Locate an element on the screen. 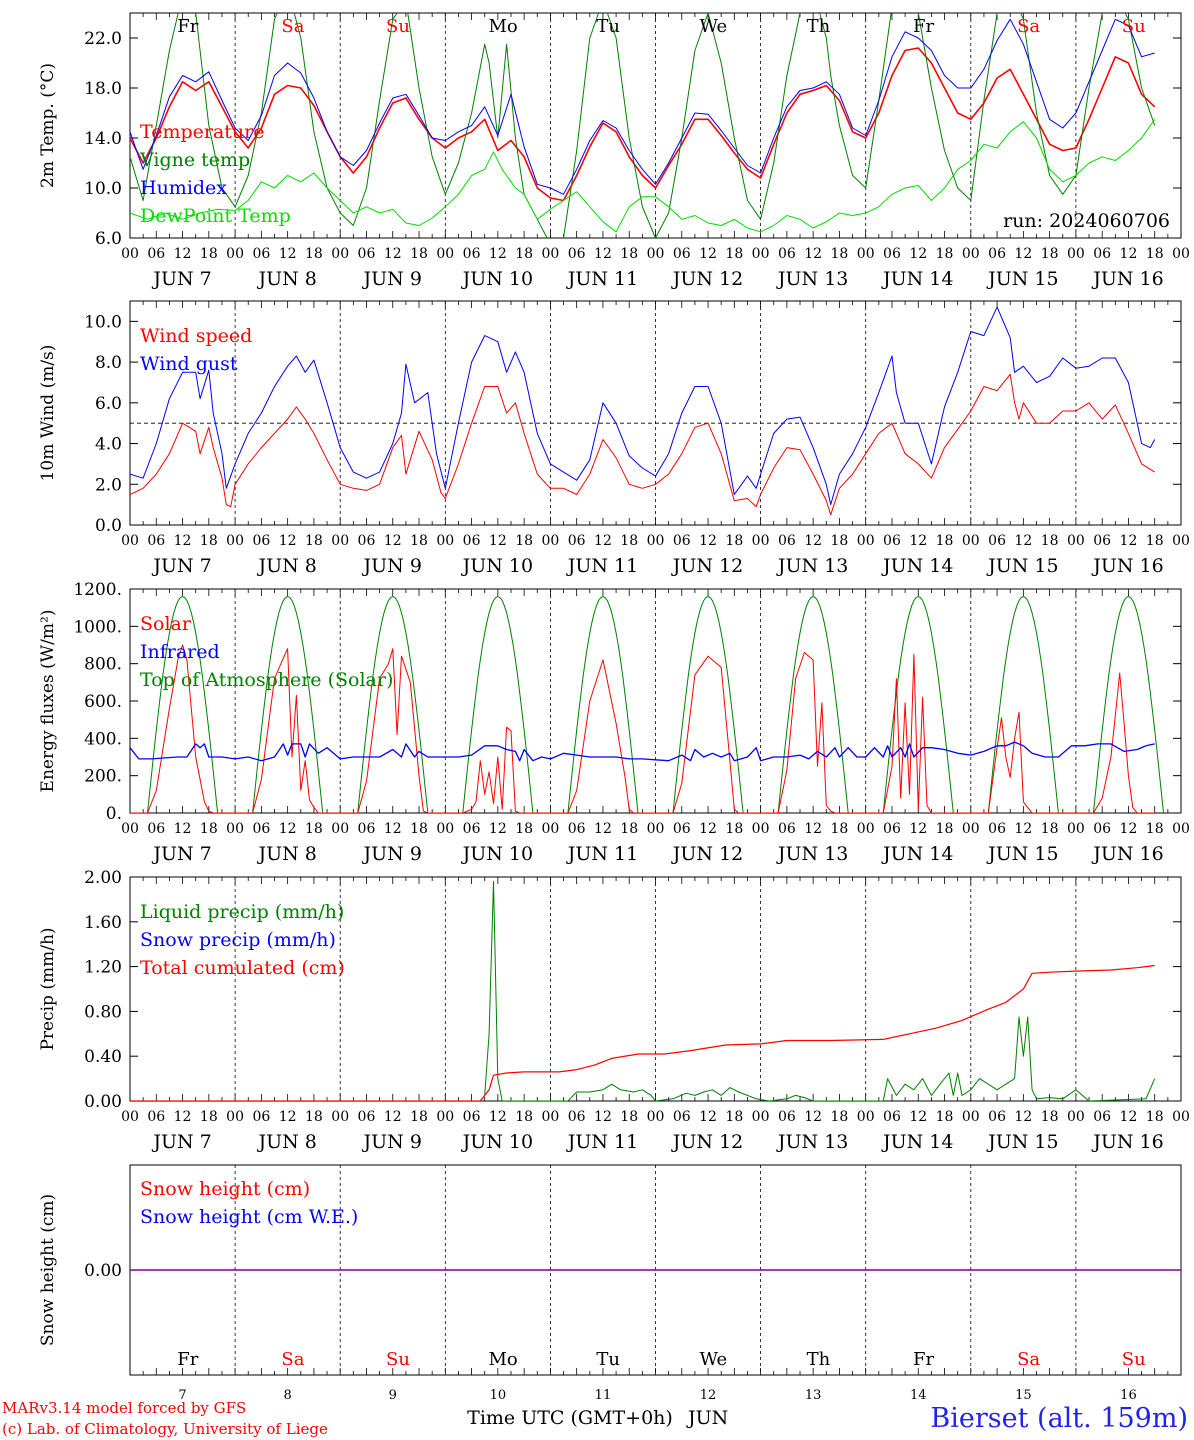  weekday-label: Mo is located at coordinates (502, 1359).